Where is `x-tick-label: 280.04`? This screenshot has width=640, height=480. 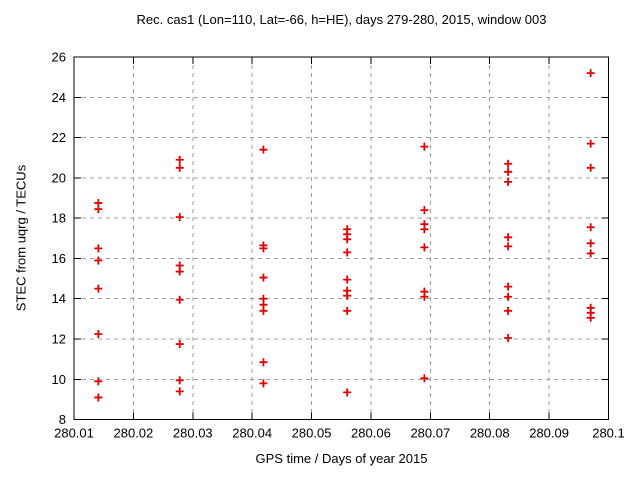 x-tick-label: 280.04 is located at coordinates (252, 433).